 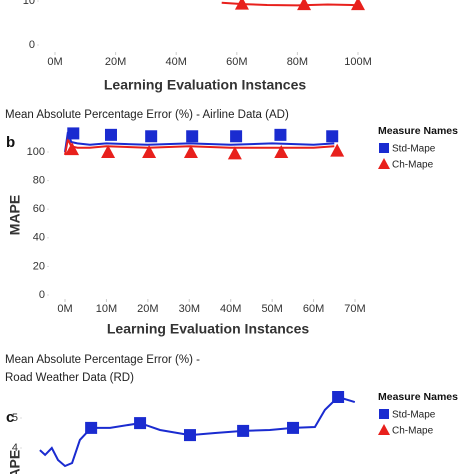 What do you see at coordinates (271, 309) in the screenshot?
I see `x-tick-label: 50M` at bounding box center [271, 309].